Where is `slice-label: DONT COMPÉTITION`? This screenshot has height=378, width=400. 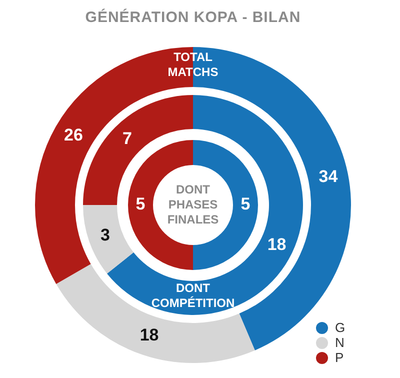
slice-label: DONT COMPÉTITION is located at coordinates (193, 295).